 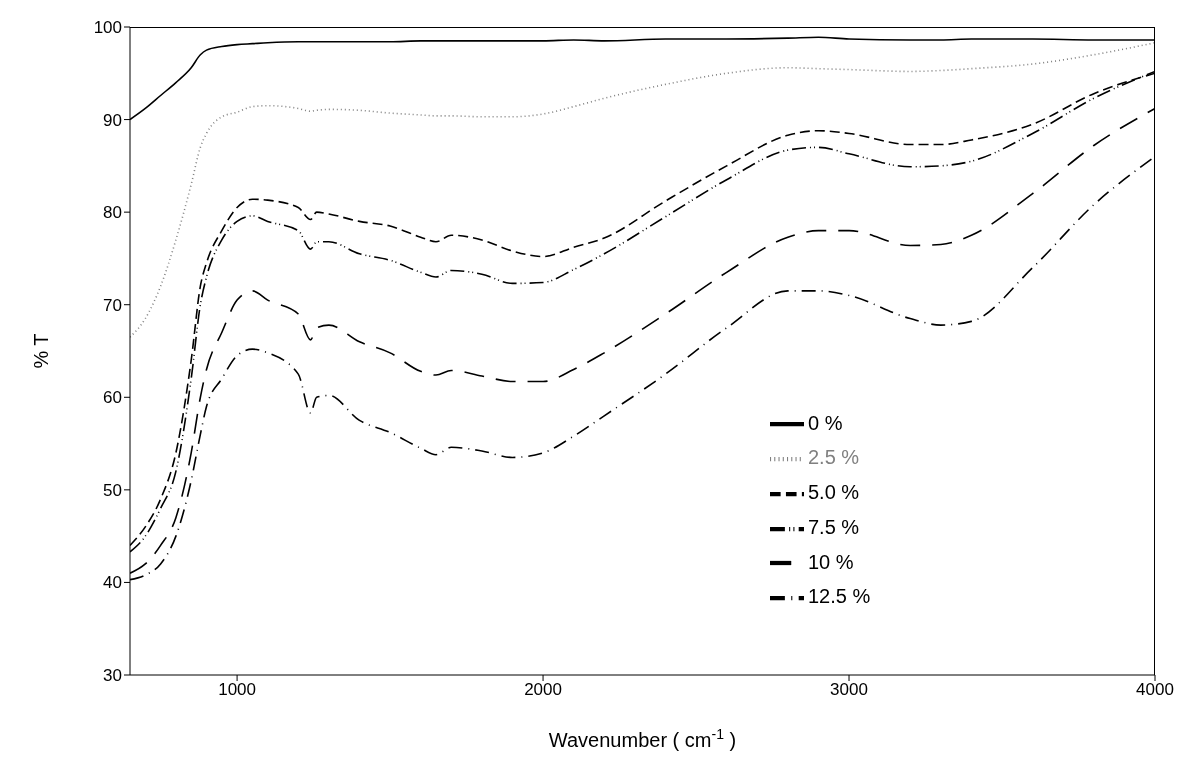 I want to click on y-tick-label: 40, so click(x=112, y=583).